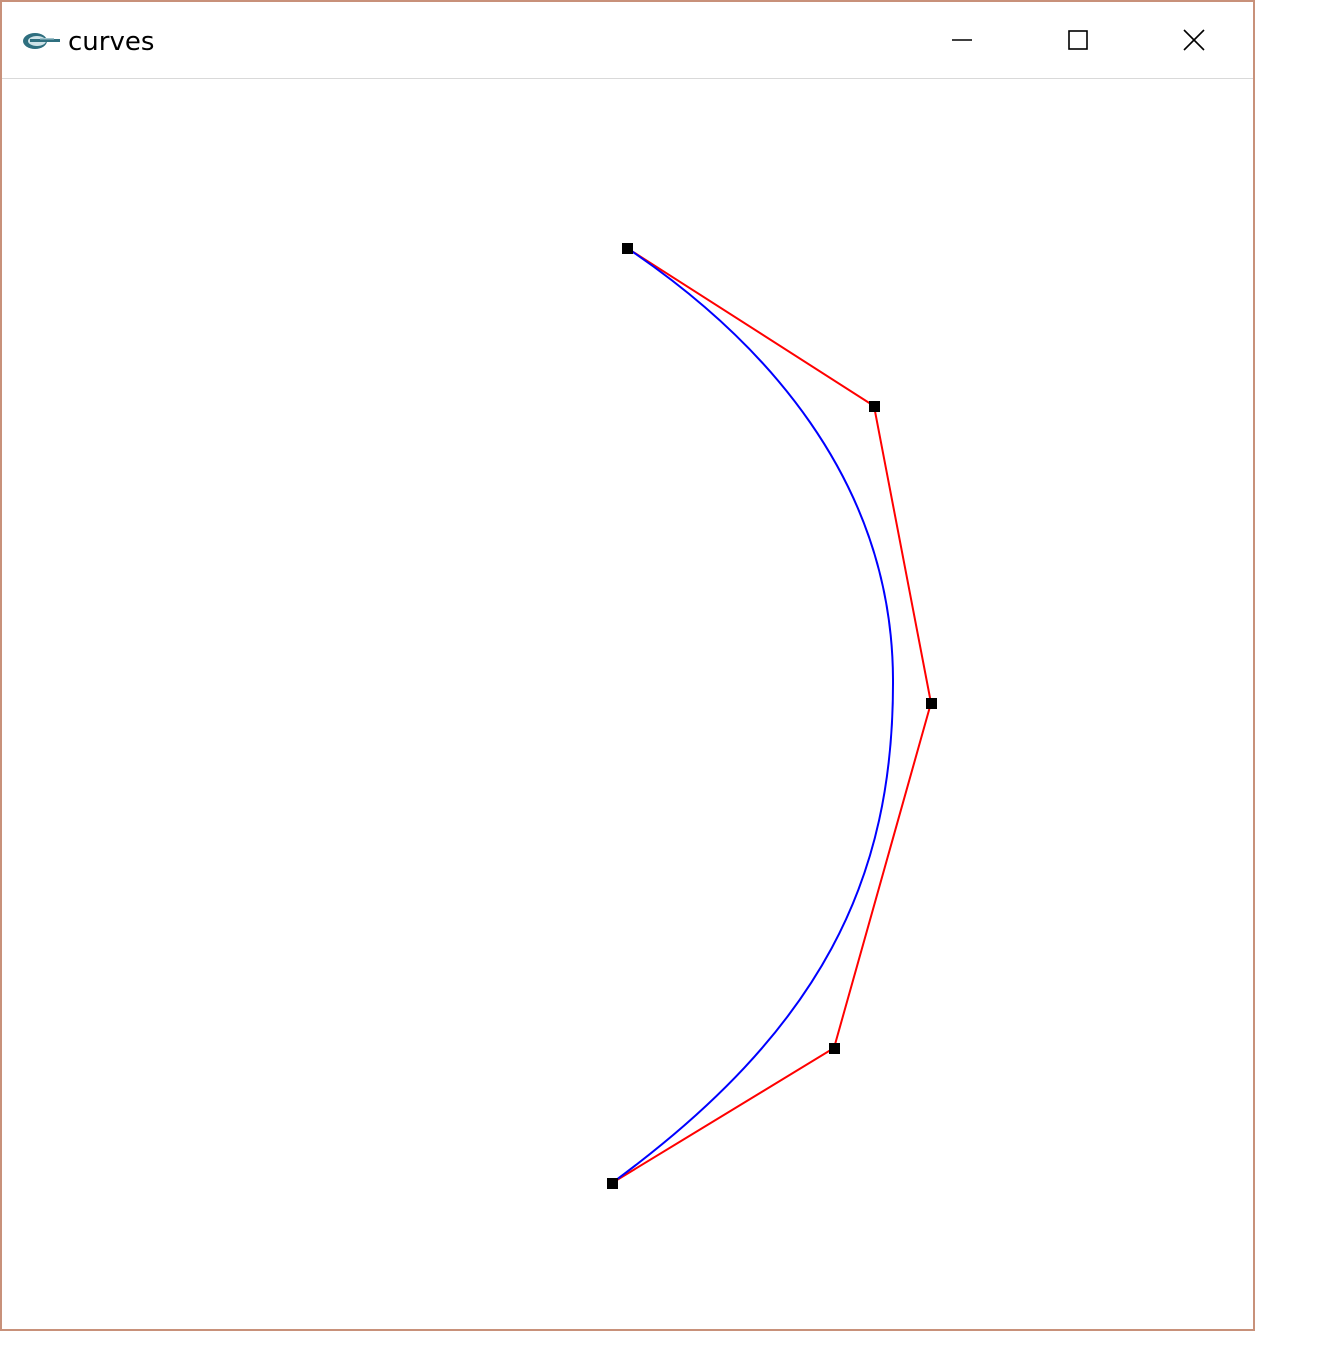 The width and height of the screenshot is (1334, 1354). What do you see at coordinates (753, 715) in the screenshot?
I see `bezier-curve` at bounding box center [753, 715].